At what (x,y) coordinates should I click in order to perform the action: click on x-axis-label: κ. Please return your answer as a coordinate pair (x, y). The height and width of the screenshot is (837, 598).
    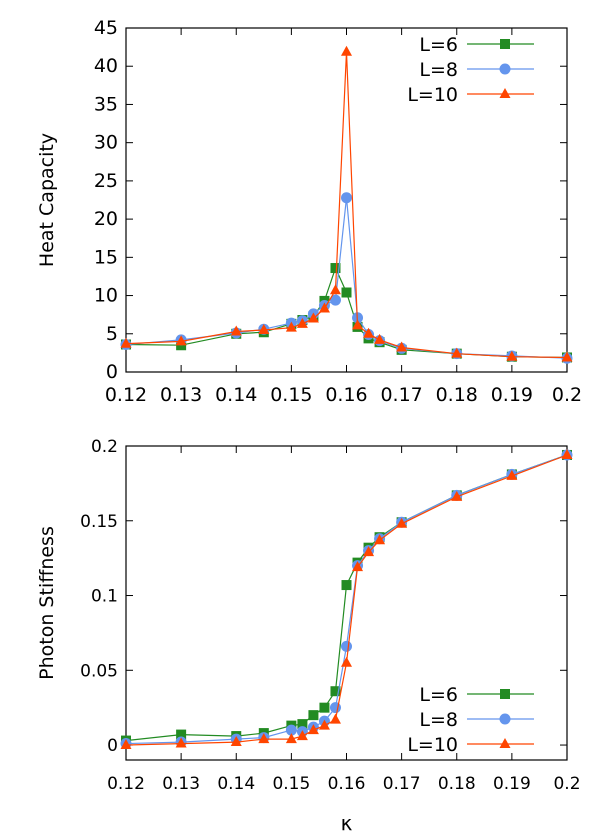
    Looking at the image, I should click on (347, 823).